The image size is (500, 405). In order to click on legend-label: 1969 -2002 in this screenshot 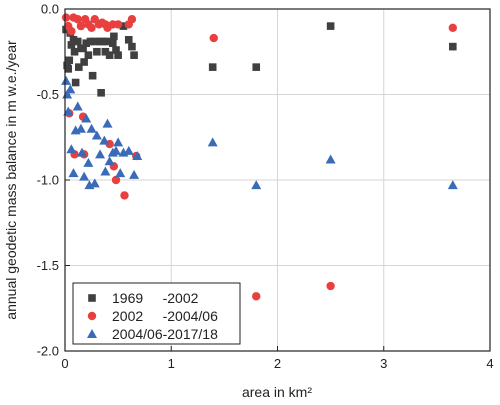, I will do `click(155, 298)`.